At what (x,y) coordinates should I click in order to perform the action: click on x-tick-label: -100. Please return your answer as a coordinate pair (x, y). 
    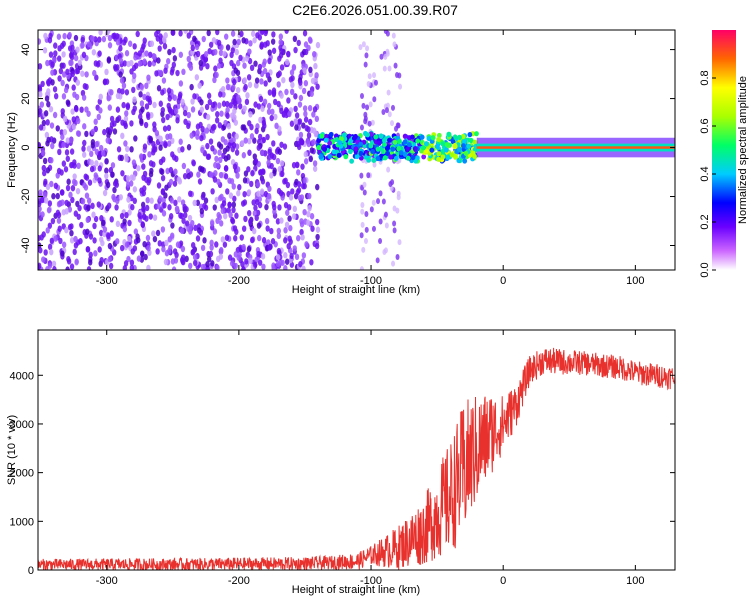
    Looking at the image, I should click on (371, 581).